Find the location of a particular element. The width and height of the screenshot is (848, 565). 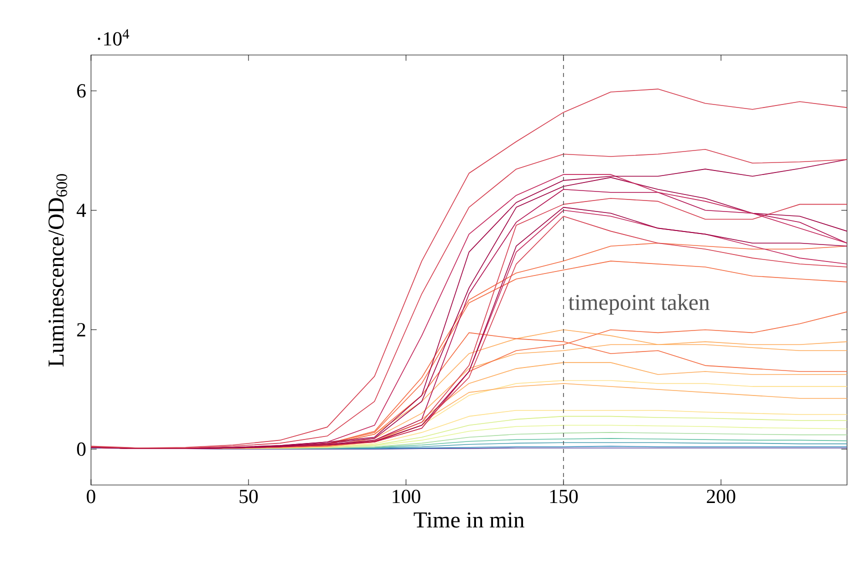

x-tick-label: 100 is located at coordinates (406, 497).